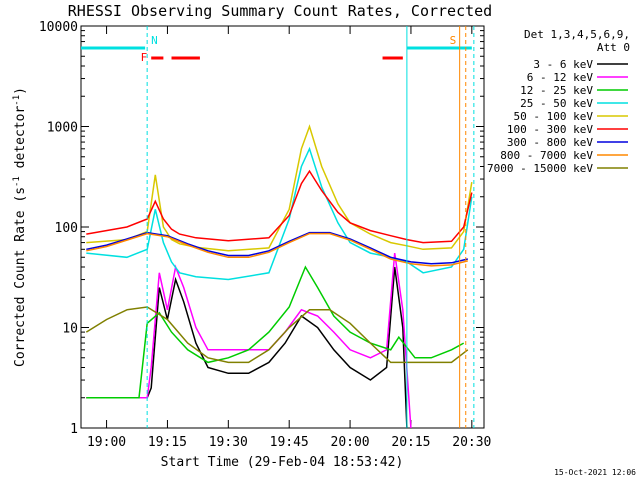 The height and width of the screenshot is (480, 640). Describe the element at coordinates (17, 100) in the screenshot. I see `y-axis-label-sup2: -1` at that location.